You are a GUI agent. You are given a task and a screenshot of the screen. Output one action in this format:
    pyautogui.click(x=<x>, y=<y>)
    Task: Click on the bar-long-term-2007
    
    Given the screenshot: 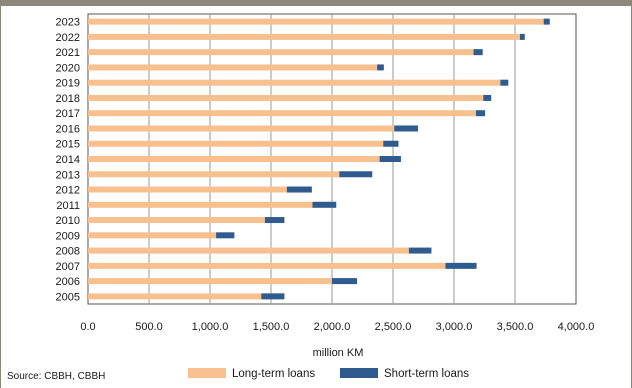 What is the action you would take?
    pyautogui.click(x=267, y=265)
    